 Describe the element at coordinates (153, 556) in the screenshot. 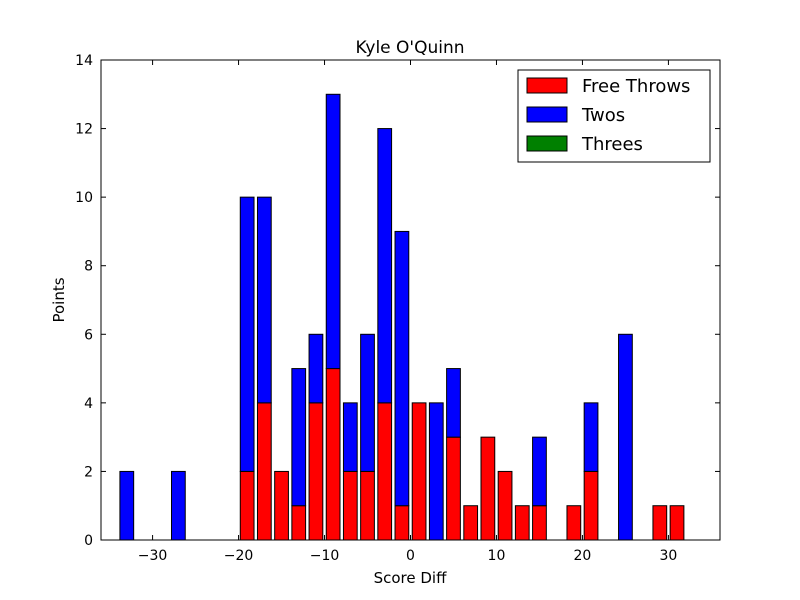

I see `x-tick-label-0: −30` at that location.